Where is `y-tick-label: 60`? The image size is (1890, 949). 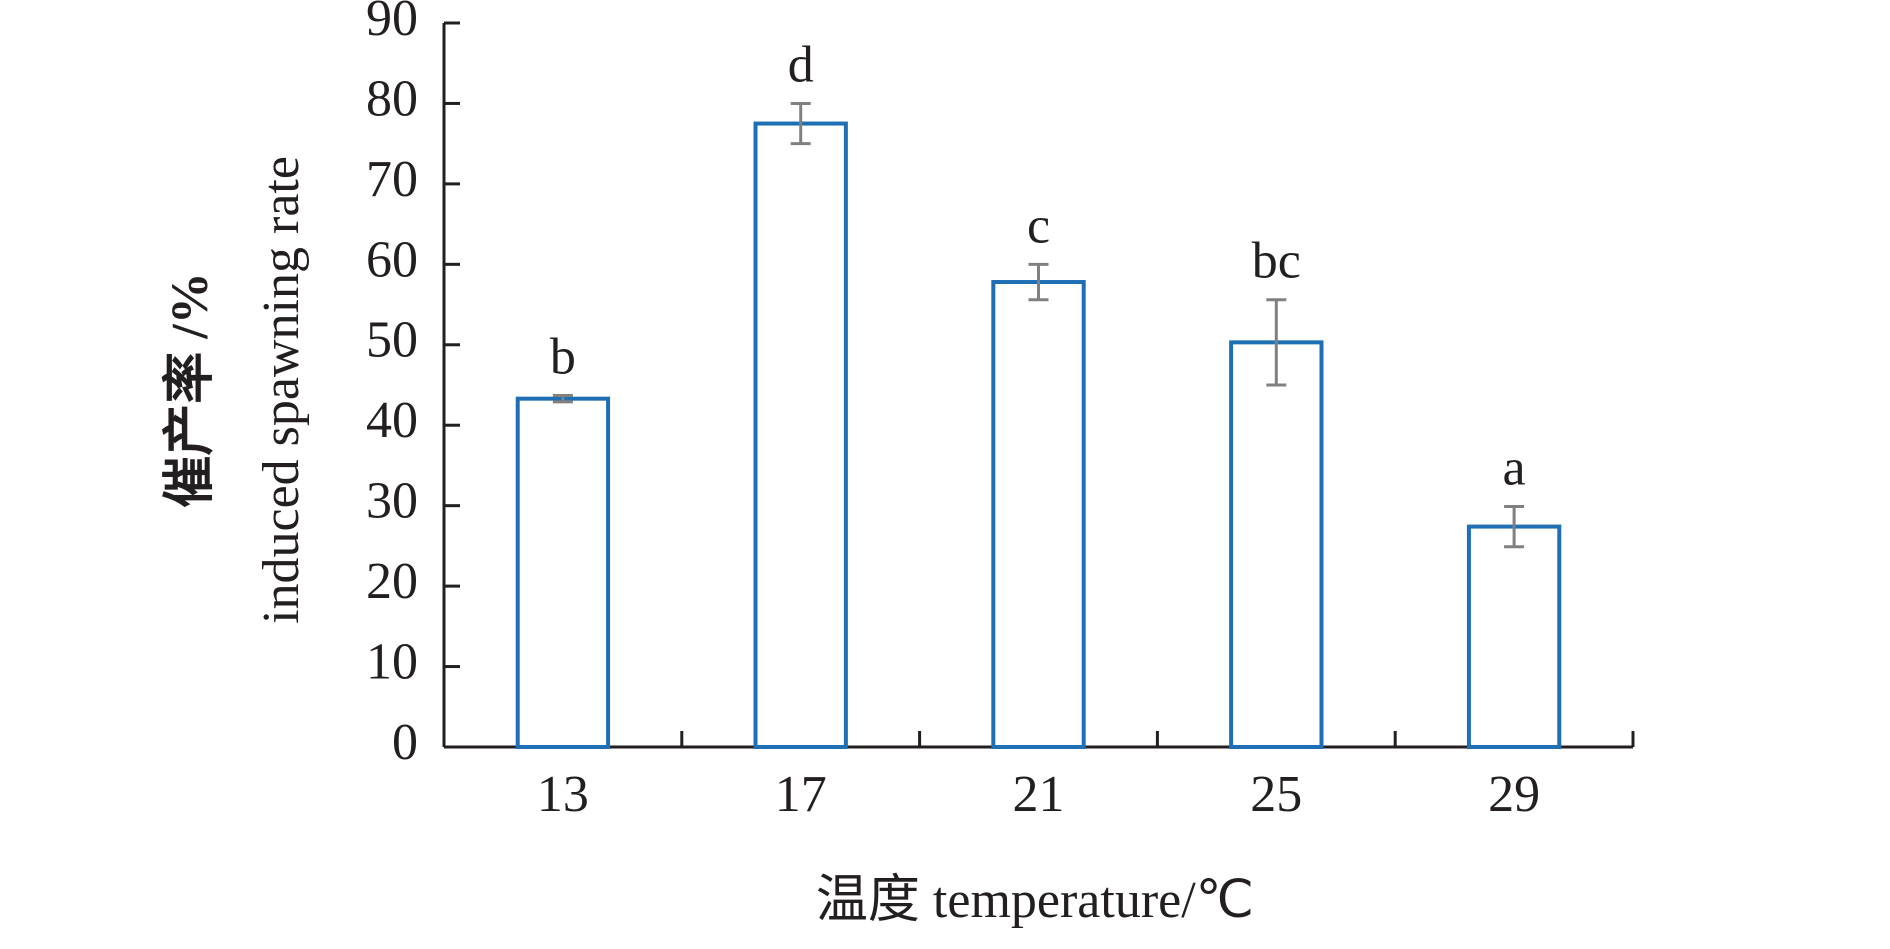
y-tick-label: 60 is located at coordinates (392, 259).